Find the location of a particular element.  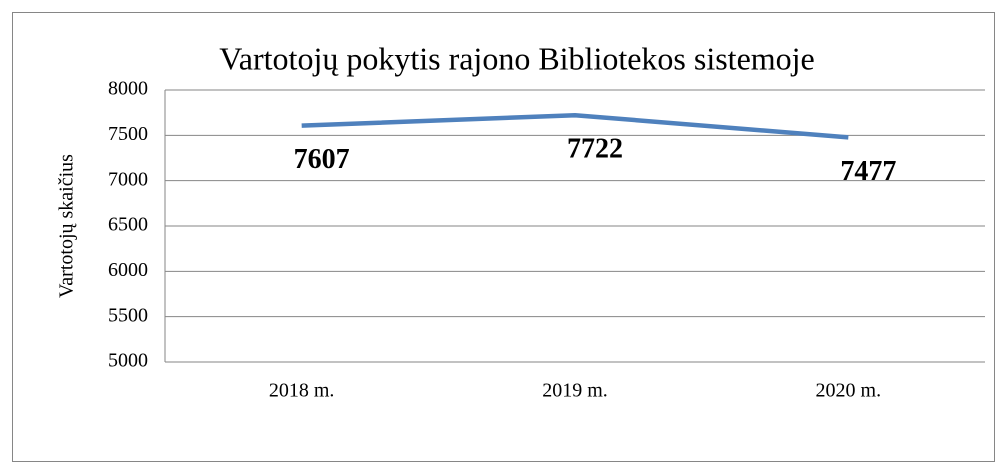

x-tick-label: 2019 m. is located at coordinates (575, 391).